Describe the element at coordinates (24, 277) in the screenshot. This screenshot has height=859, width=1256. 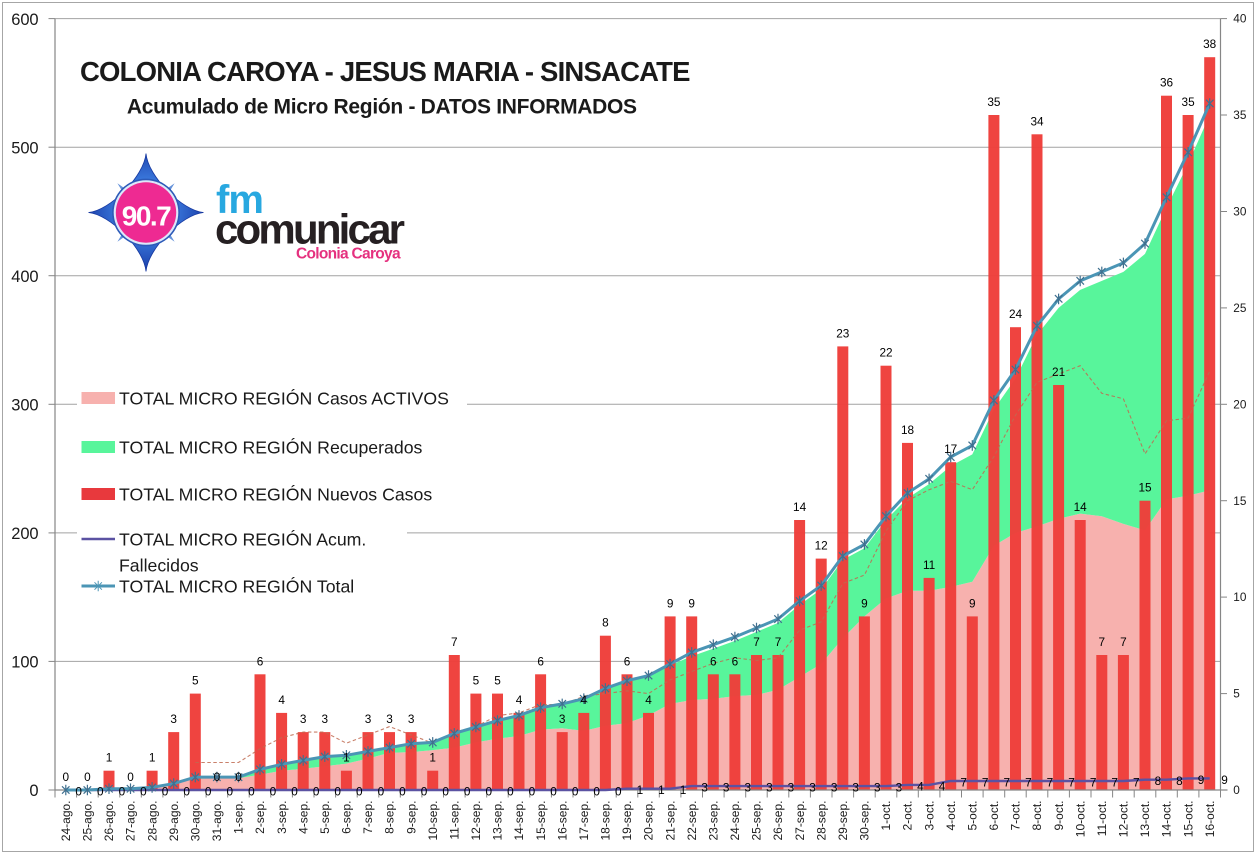
I see `svg-text: 400` at that location.